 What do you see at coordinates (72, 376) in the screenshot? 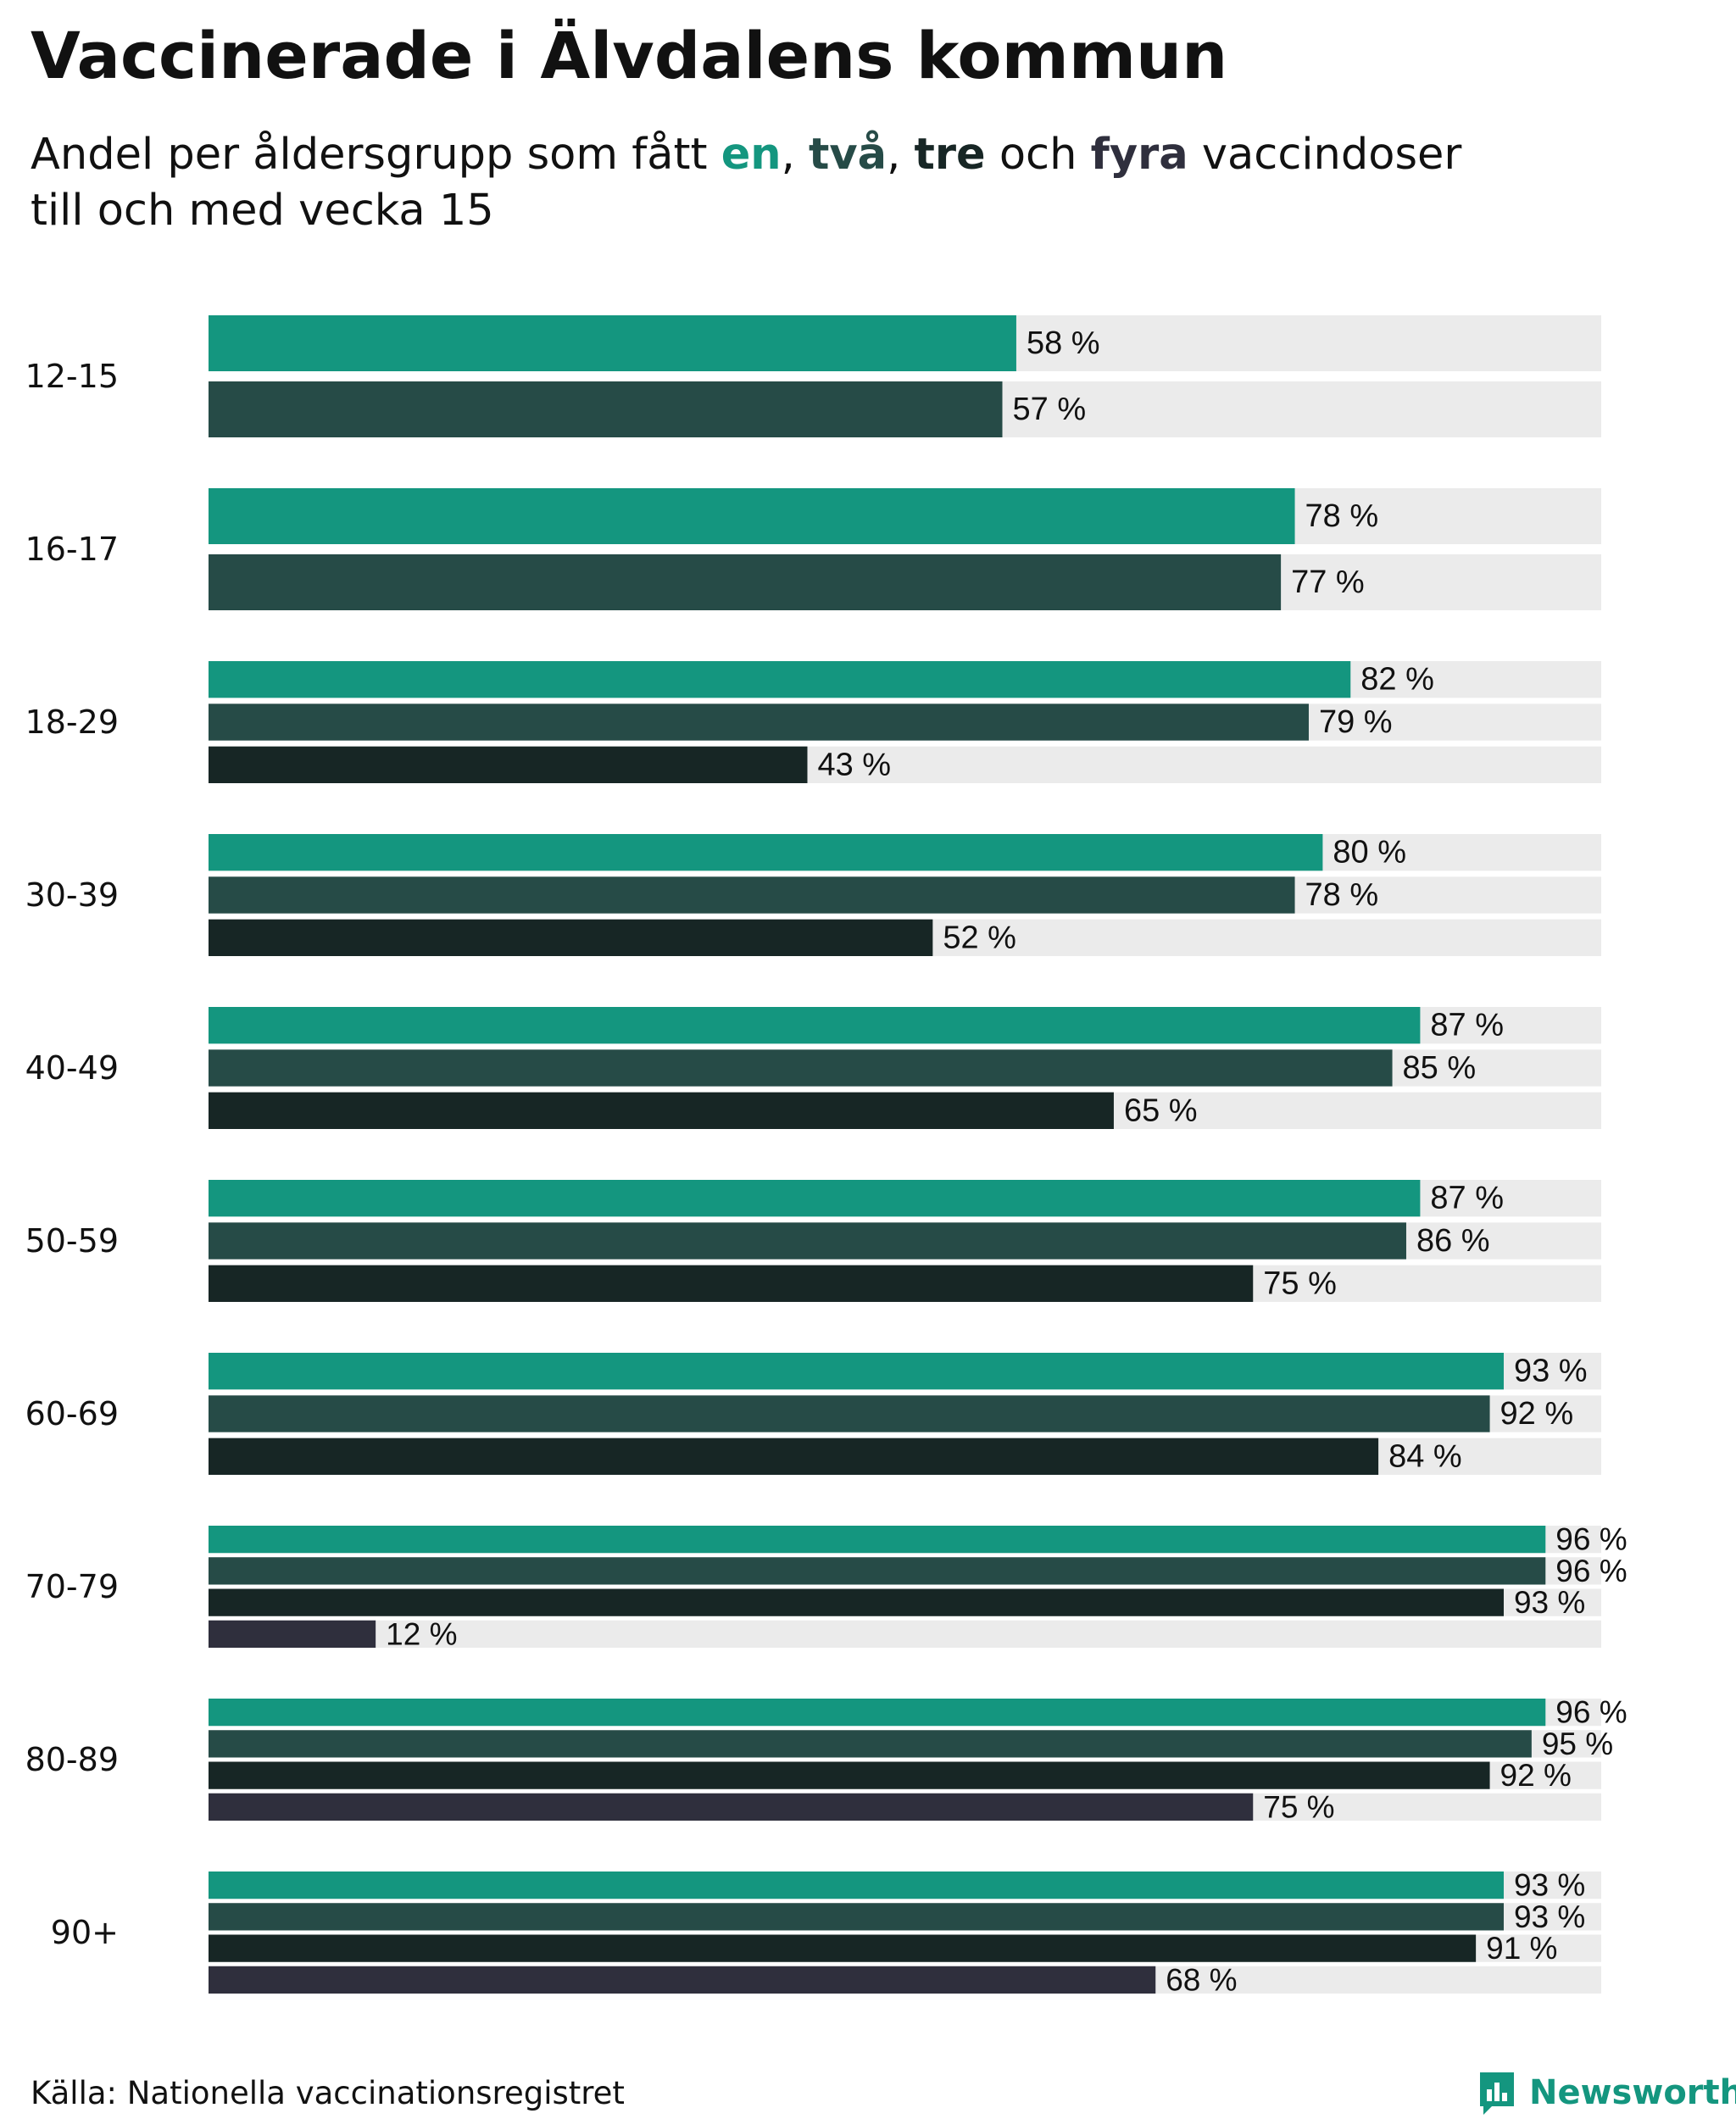
I see `category-label: 12-15` at bounding box center [72, 376].